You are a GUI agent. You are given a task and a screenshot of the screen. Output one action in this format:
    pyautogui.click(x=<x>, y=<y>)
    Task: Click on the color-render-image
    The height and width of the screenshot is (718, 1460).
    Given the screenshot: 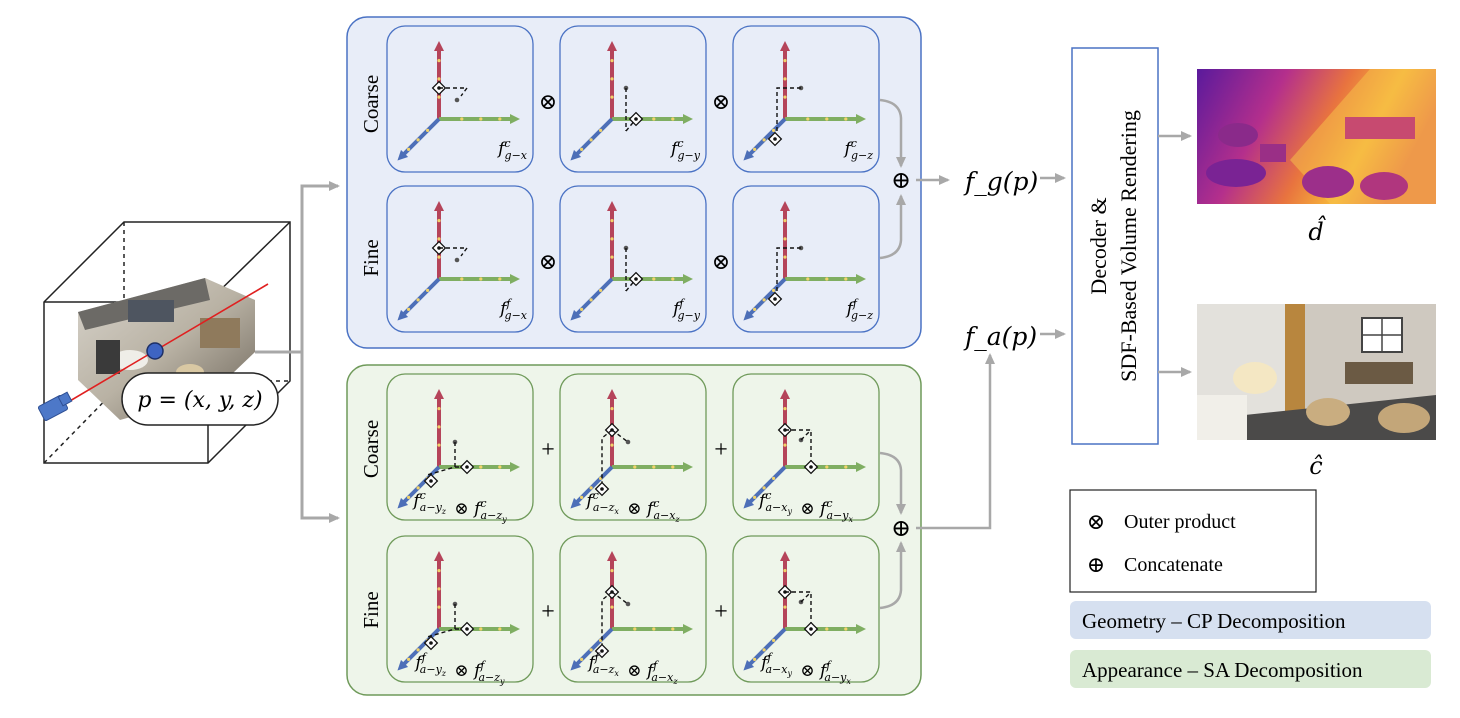 What is the action you would take?
    pyautogui.click(x=1316, y=372)
    